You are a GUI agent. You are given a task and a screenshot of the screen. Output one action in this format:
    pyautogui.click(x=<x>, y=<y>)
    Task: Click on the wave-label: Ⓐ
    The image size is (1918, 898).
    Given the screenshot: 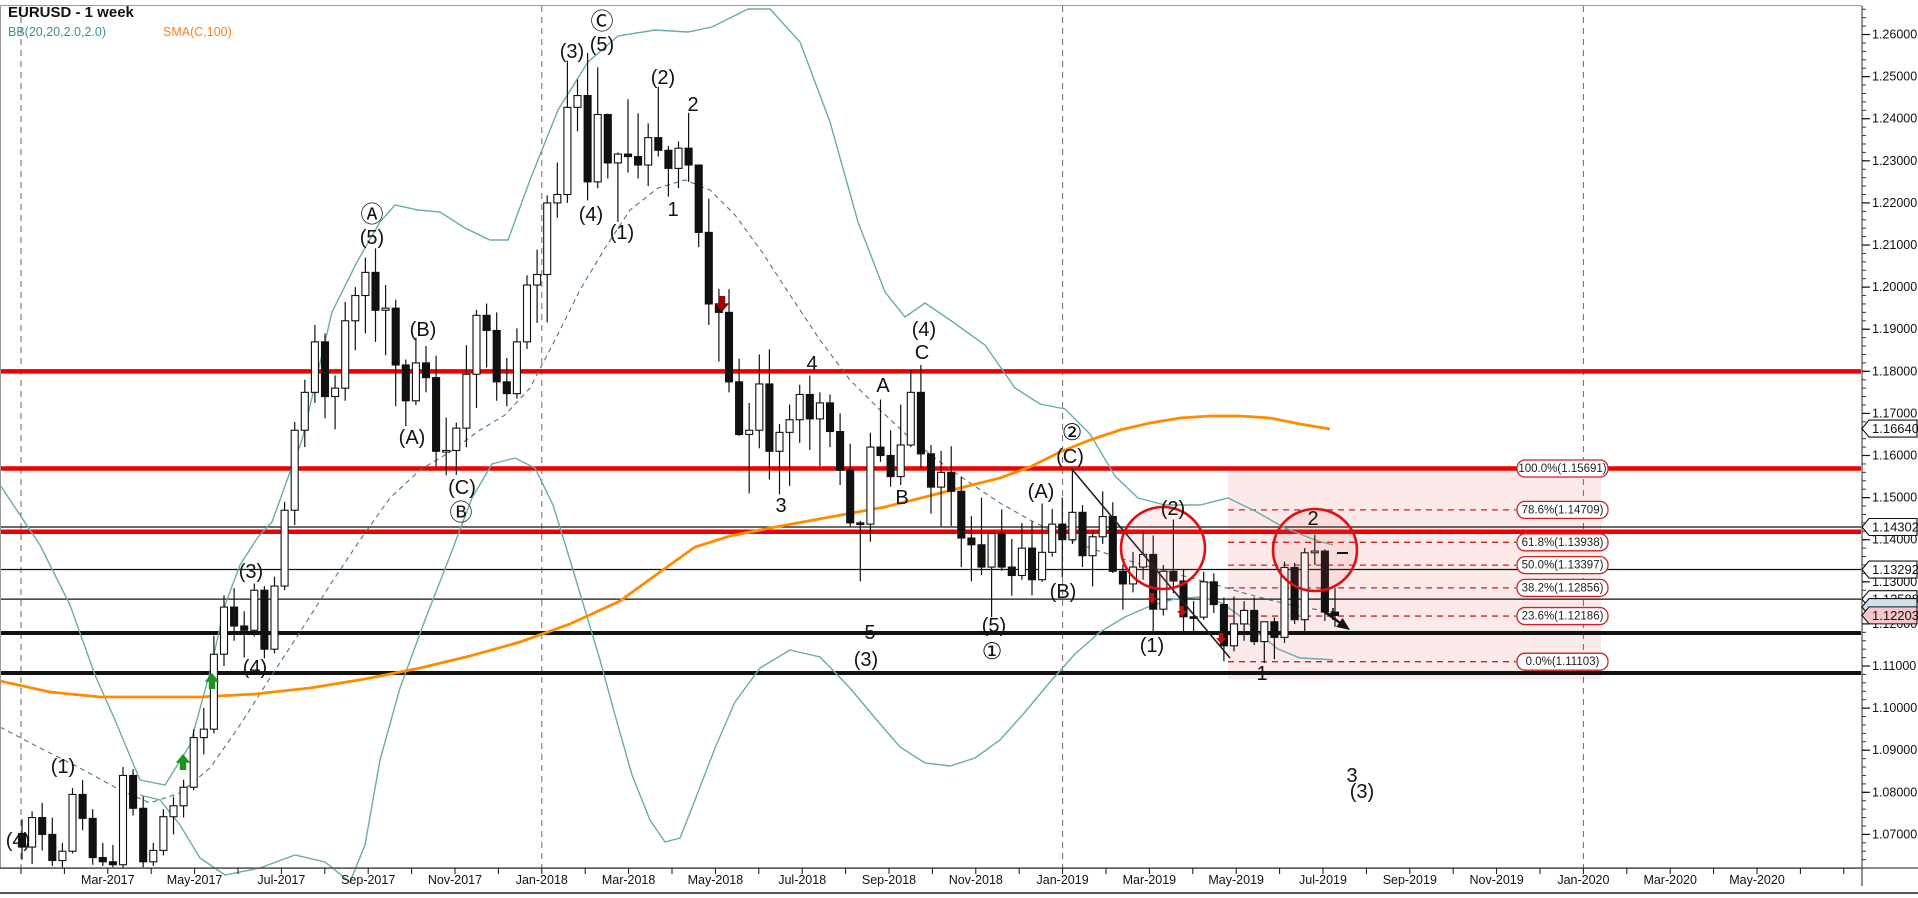 What is the action you would take?
    pyautogui.click(x=372, y=214)
    